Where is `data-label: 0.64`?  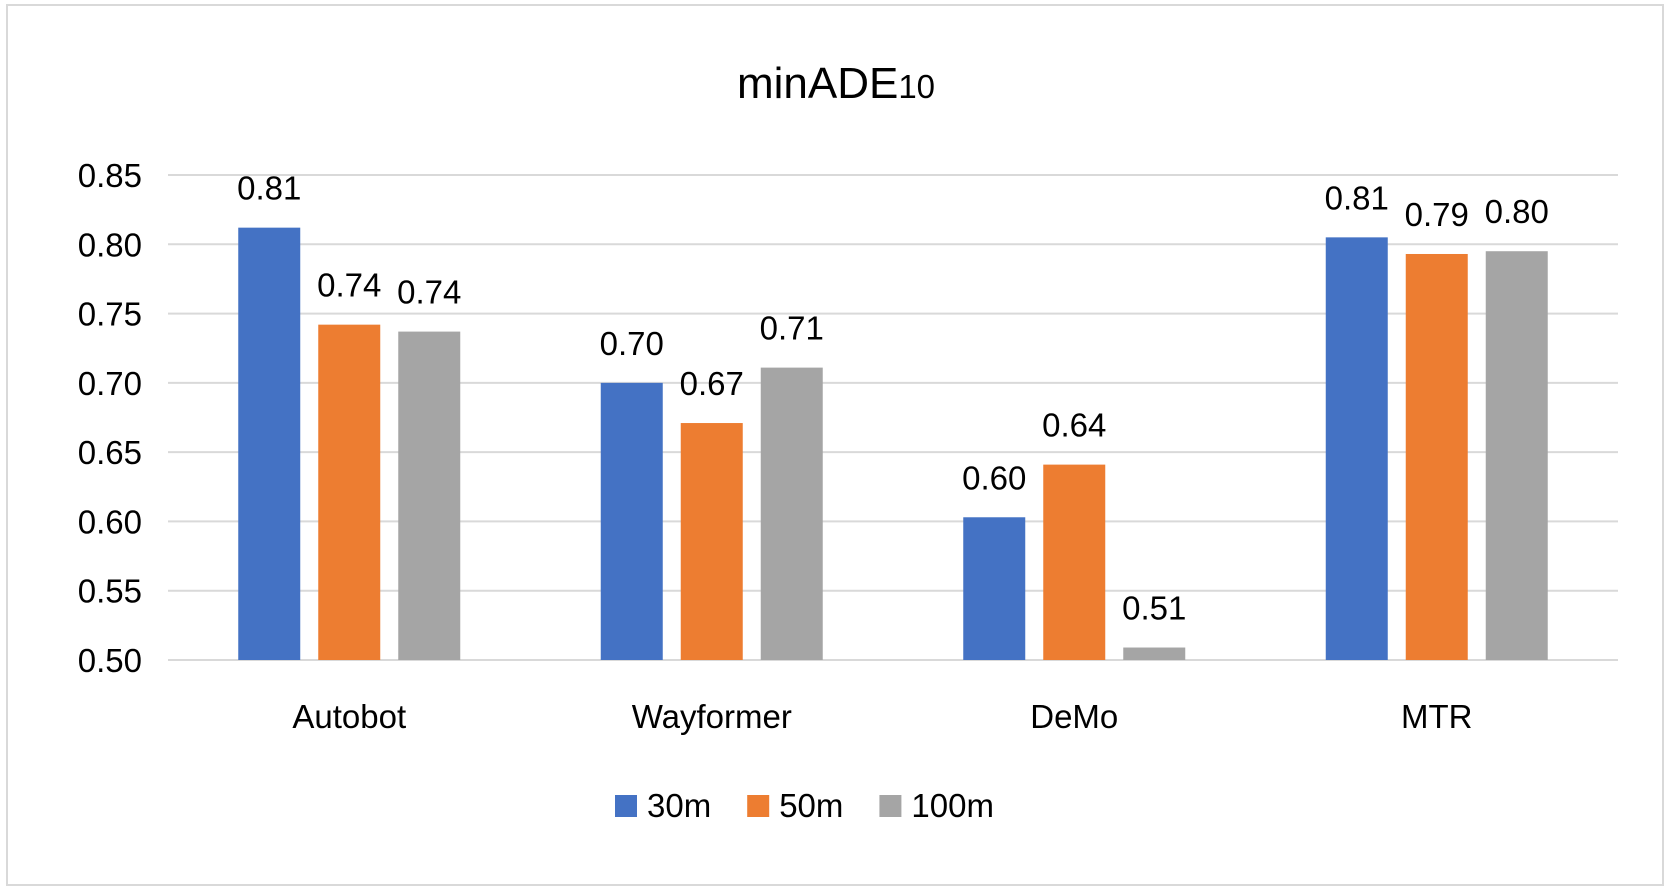 data-label: 0.64 is located at coordinates (1074, 425).